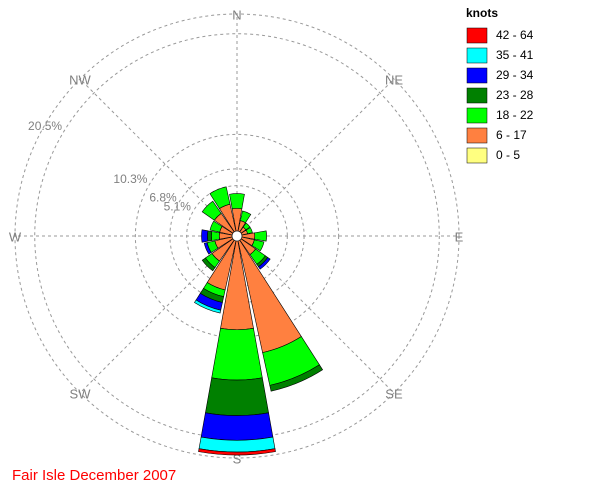 The height and width of the screenshot is (501, 608). I want to click on legend-label: 42 - 64, so click(515, 35).